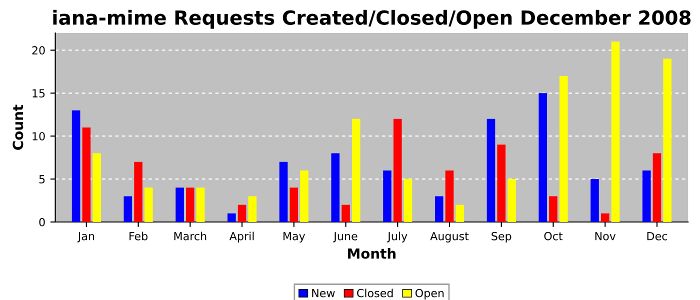  What do you see at coordinates (657, 236) in the screenshot?
I see `x-tick-label: Dec` at bounding box center [657, 236].